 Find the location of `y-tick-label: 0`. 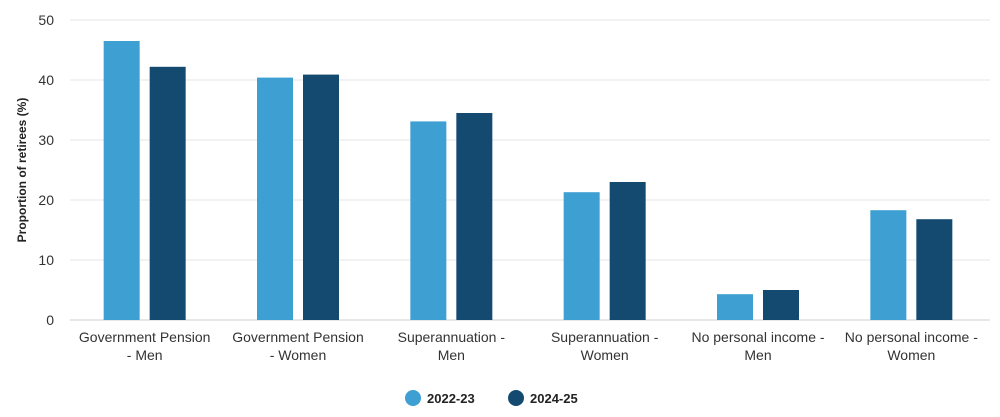

y-tick-label: 0 is located at coordinates (50, 320).